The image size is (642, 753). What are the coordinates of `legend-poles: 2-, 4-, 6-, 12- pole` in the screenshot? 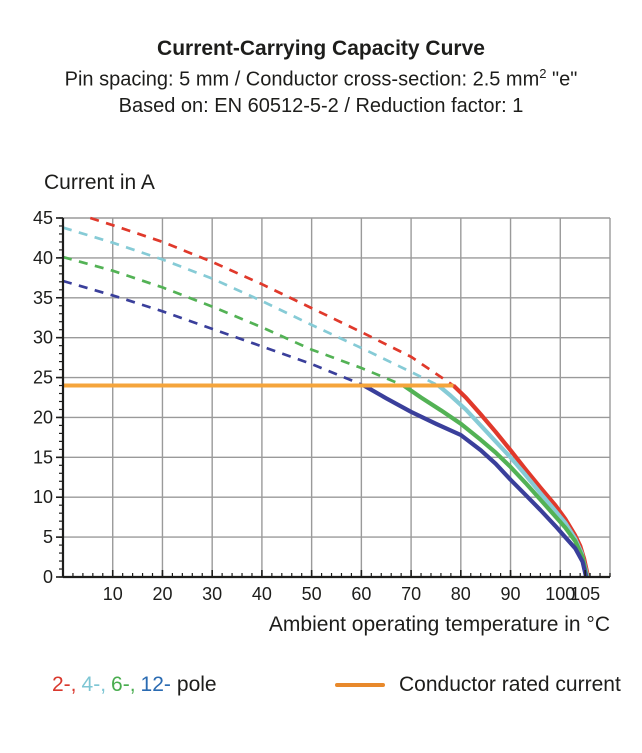 It's located at (134, 685).